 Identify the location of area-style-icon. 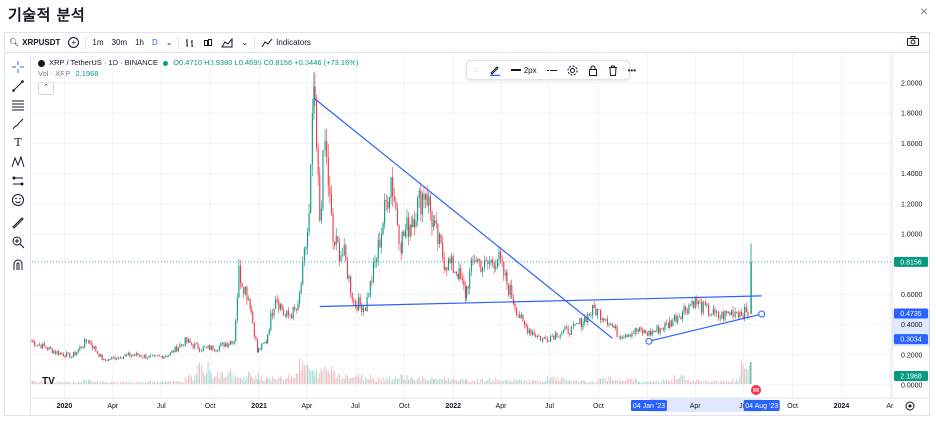
(227, 43).